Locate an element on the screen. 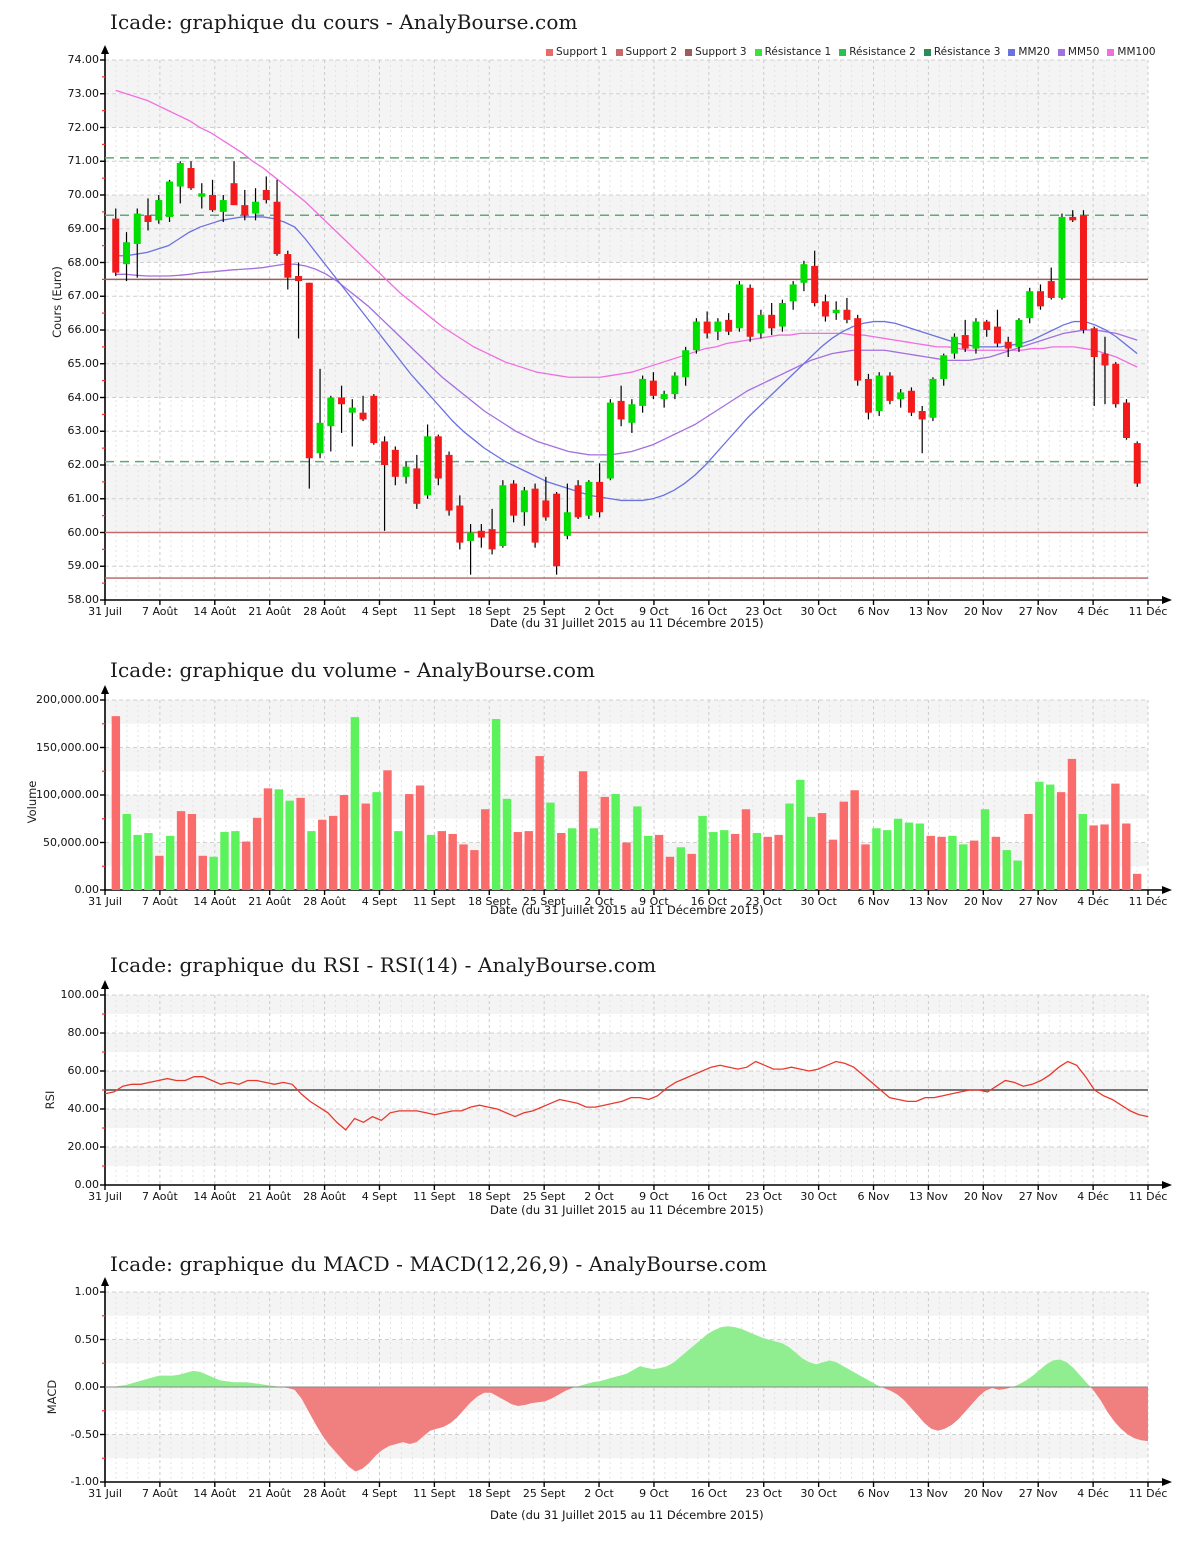 This screenshot has width=1200, height=1550. legend-item-2: Support 3 is located at coordinates (716, 52).